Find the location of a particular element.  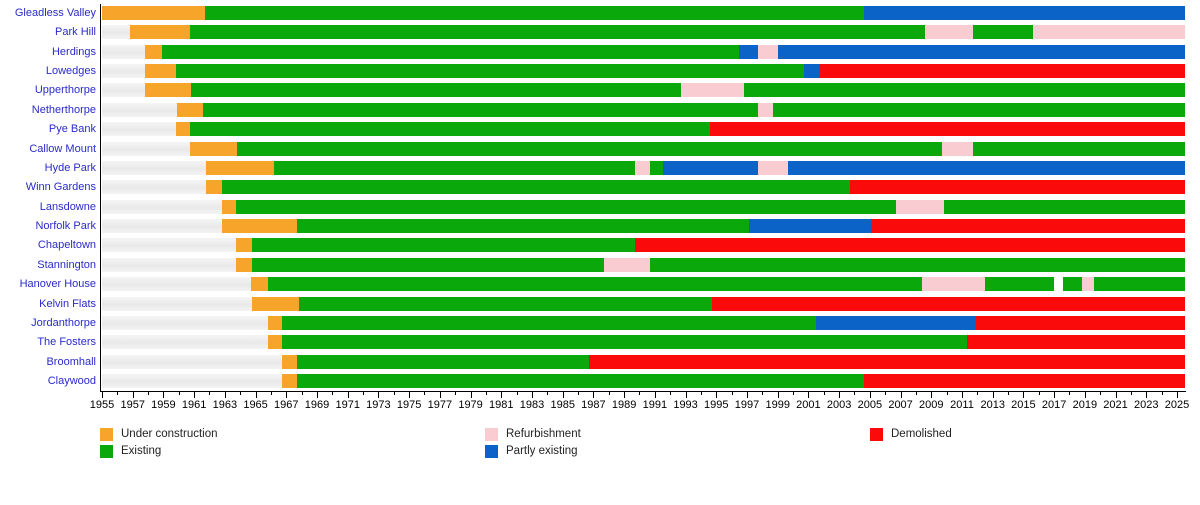

axis-tick-label: 2023 is located at coordinates (1146, 405).